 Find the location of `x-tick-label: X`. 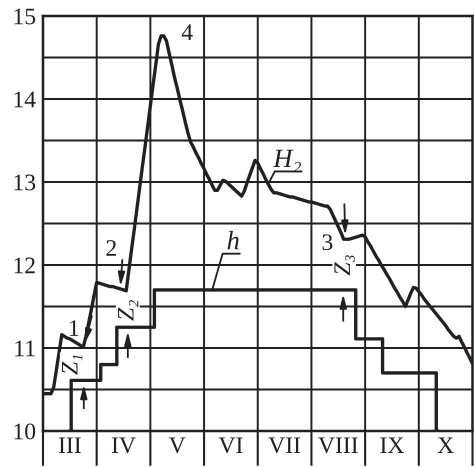

x-tick-label: X is located at coordinates (446, 445).